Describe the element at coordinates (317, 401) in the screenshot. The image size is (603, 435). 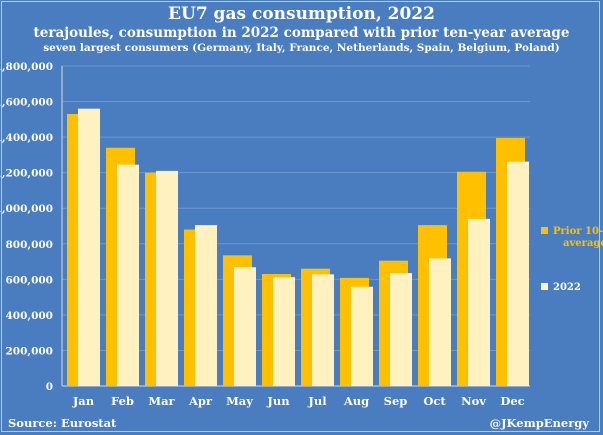
I see `x-tick-label: Jul` at that location.